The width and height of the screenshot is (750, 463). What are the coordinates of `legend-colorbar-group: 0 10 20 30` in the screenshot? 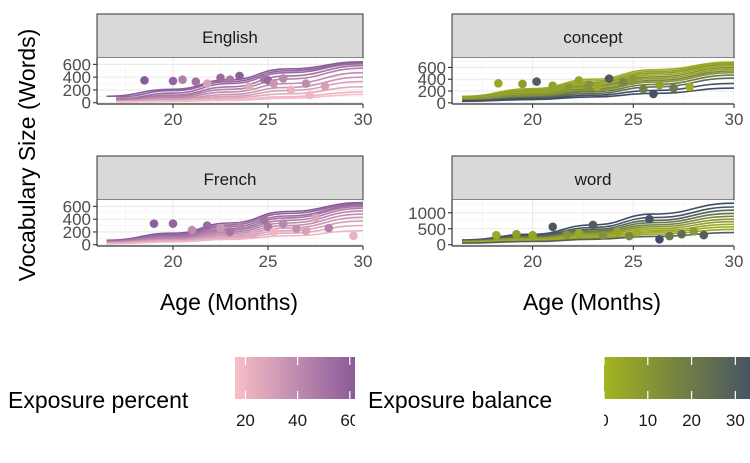 It's located at (677, 393).